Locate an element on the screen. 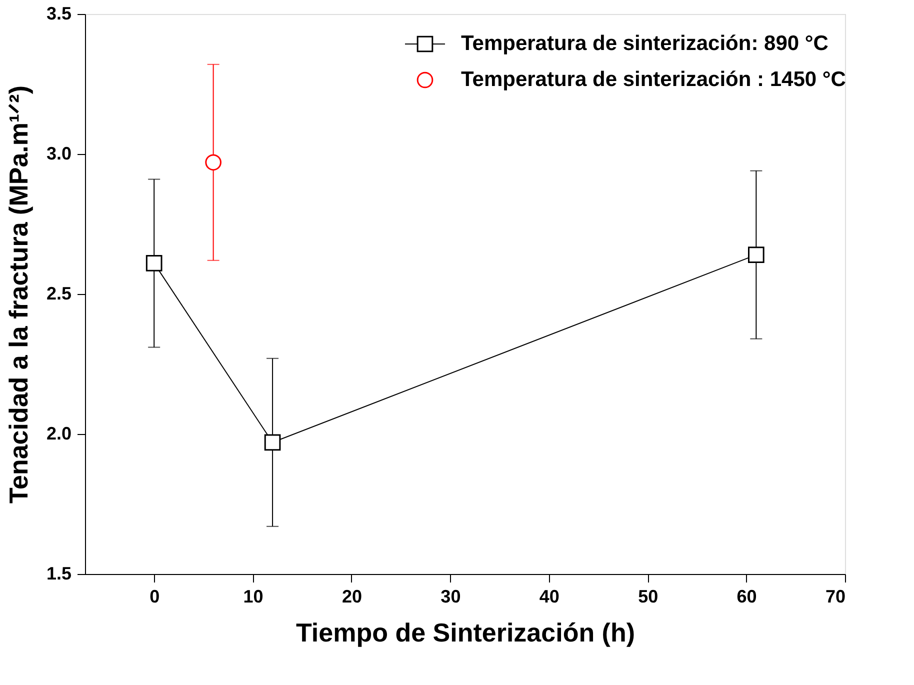 The image size is (914, 685). x-tick-label: 10 is located at coordinates (253, 596).